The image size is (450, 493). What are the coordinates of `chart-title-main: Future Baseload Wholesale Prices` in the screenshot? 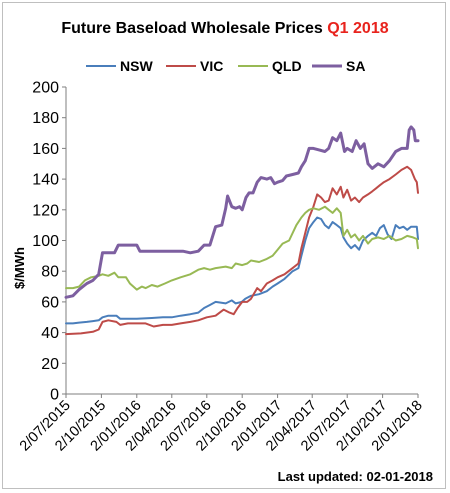 It's located at (192, 28).